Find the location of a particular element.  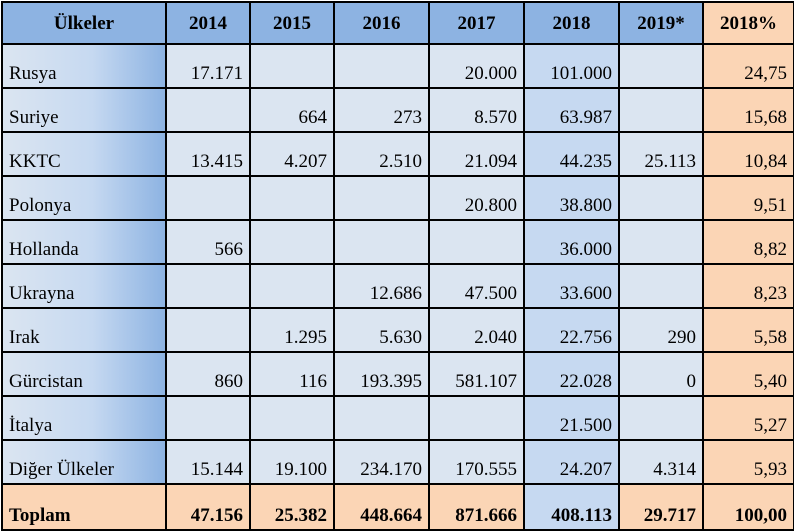

cell-2016: 234.170 is located at coordinates (381, 462).